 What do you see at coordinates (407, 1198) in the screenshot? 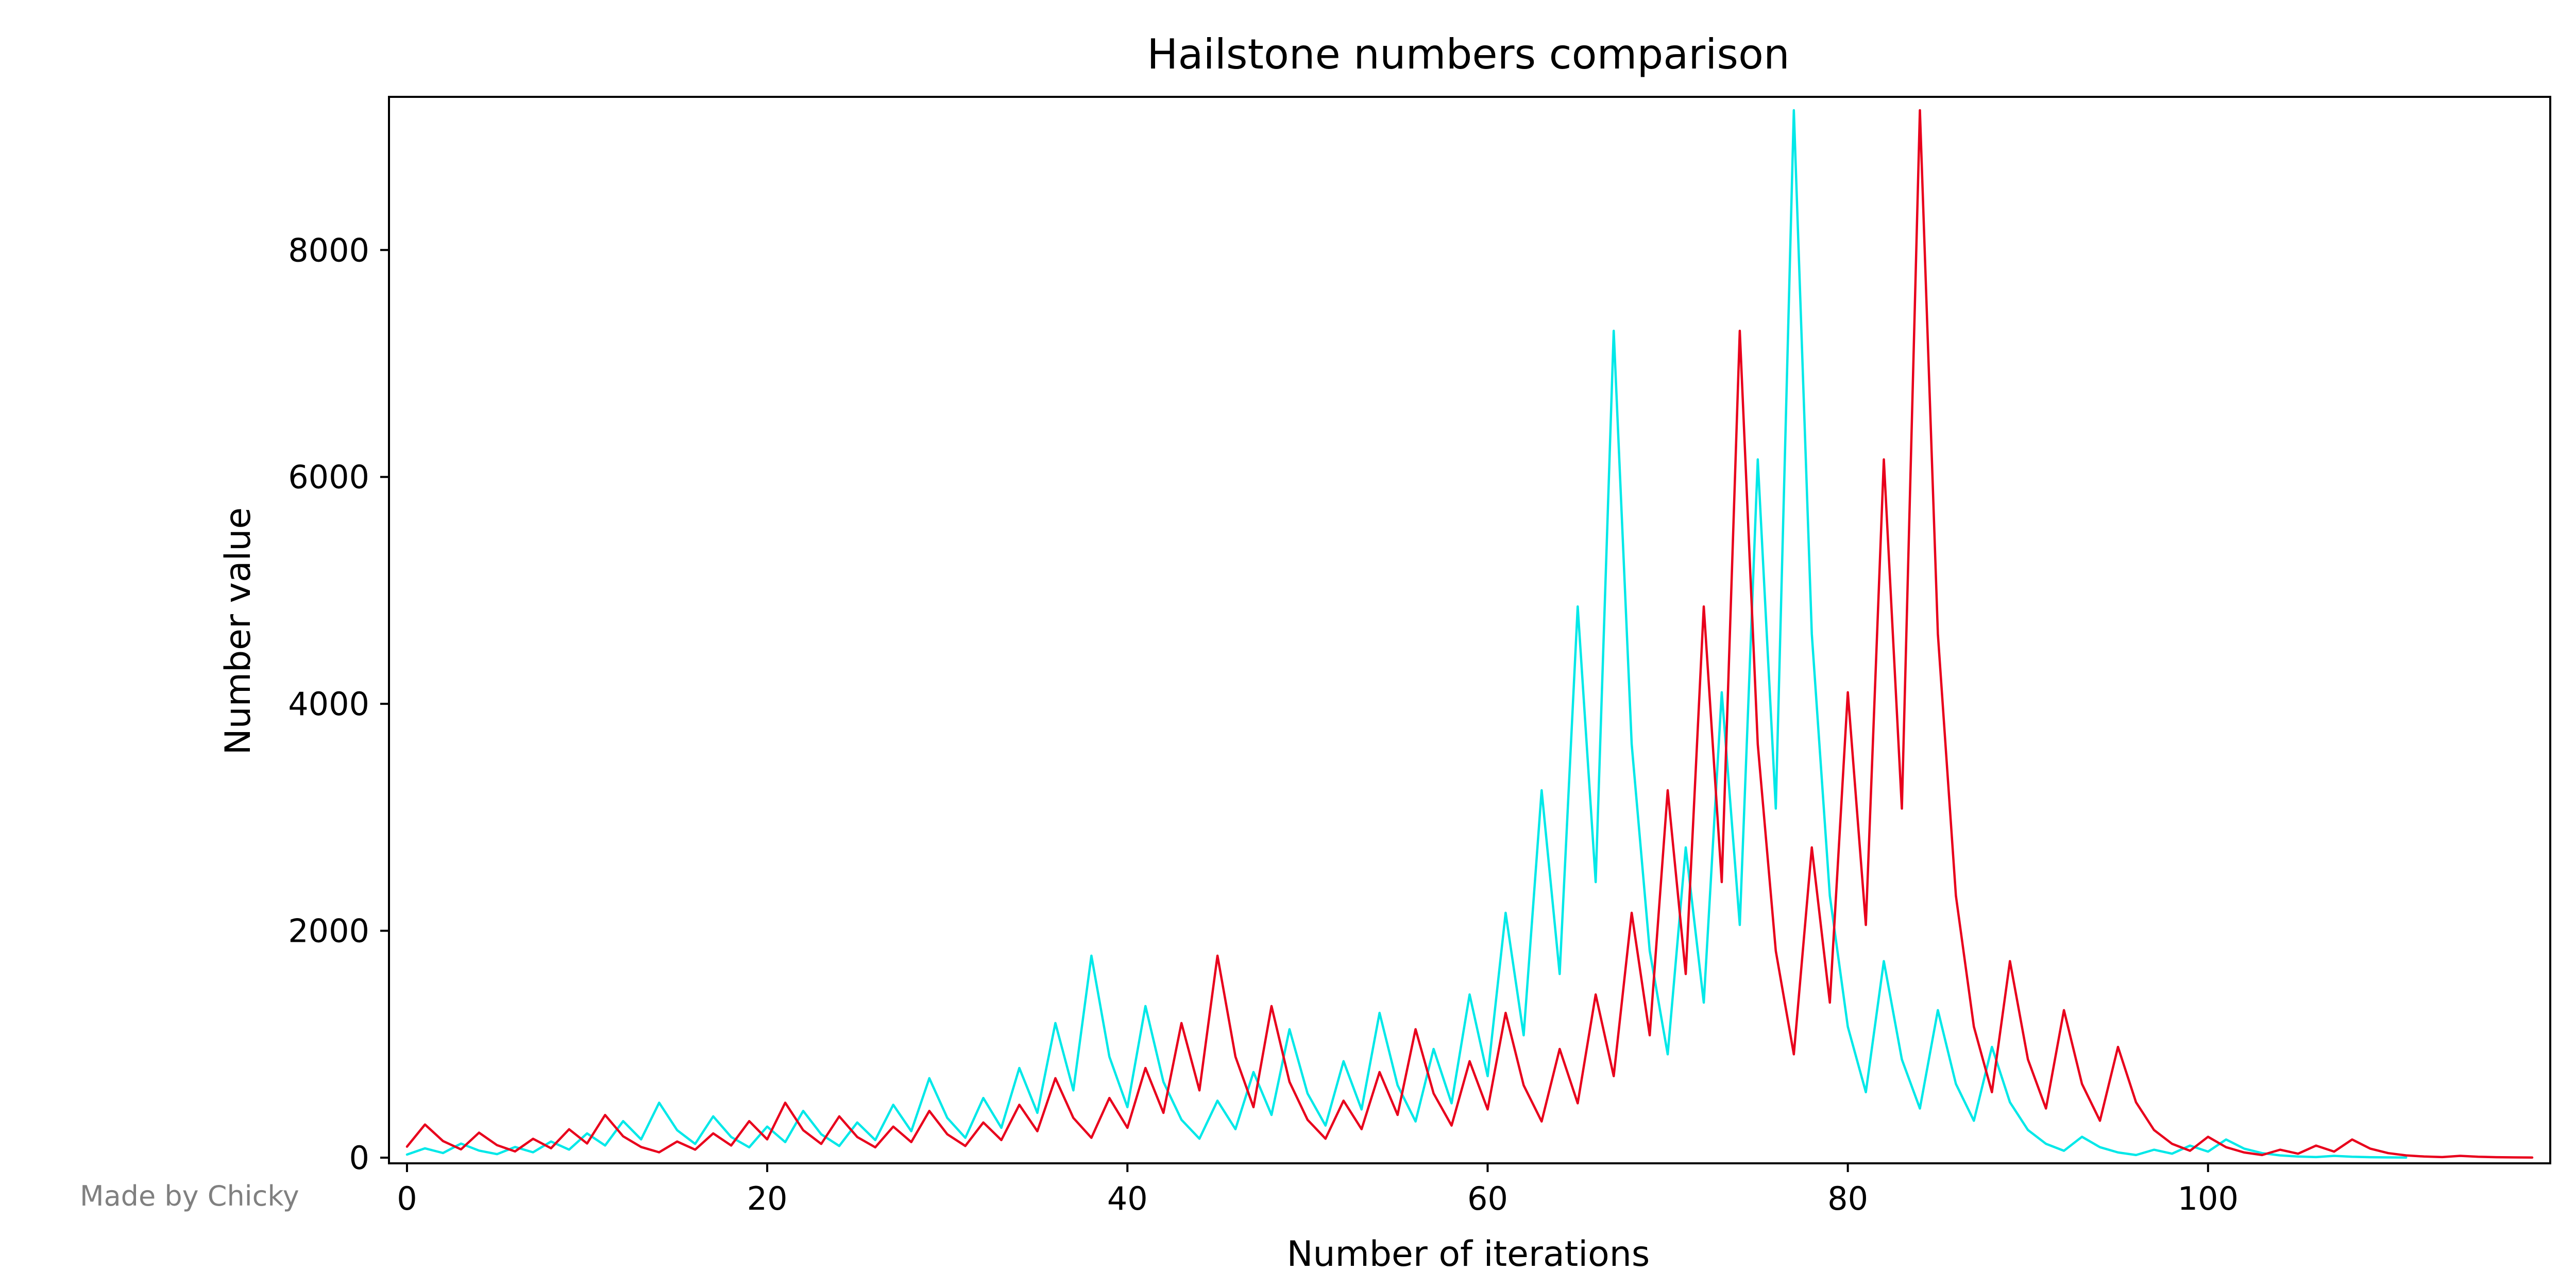
I see `x-tick-label: 0` at bounding box center [407, 1198].